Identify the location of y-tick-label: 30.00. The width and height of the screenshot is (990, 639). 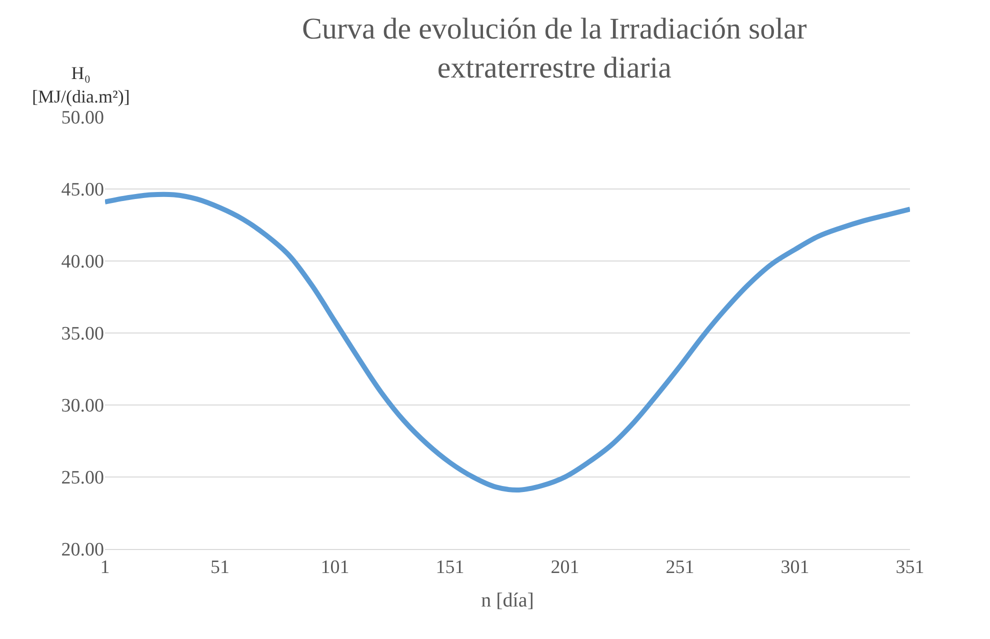
(82, 406).